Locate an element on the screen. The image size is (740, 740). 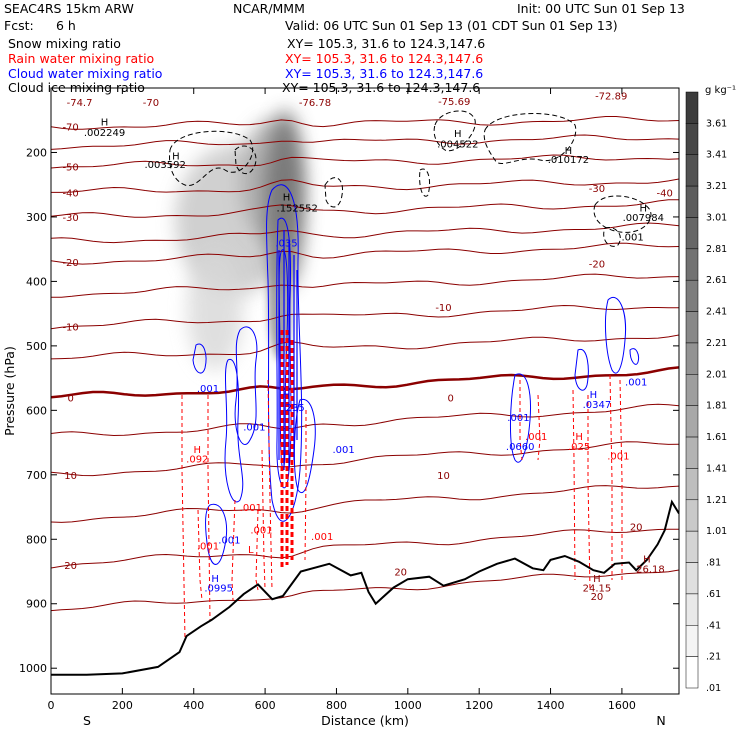
north-label: N is located at coordinates (660, 720).